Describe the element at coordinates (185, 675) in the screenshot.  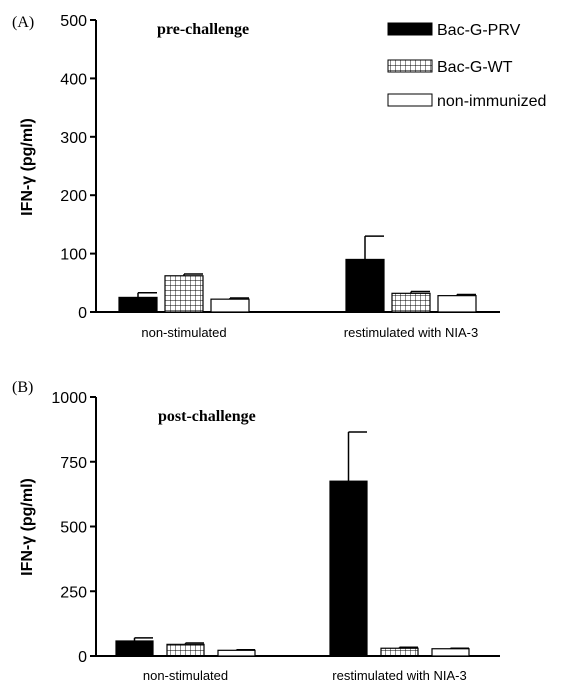
I see `panel-b-category-label-non-stimulated: non-stimulated` at that location.